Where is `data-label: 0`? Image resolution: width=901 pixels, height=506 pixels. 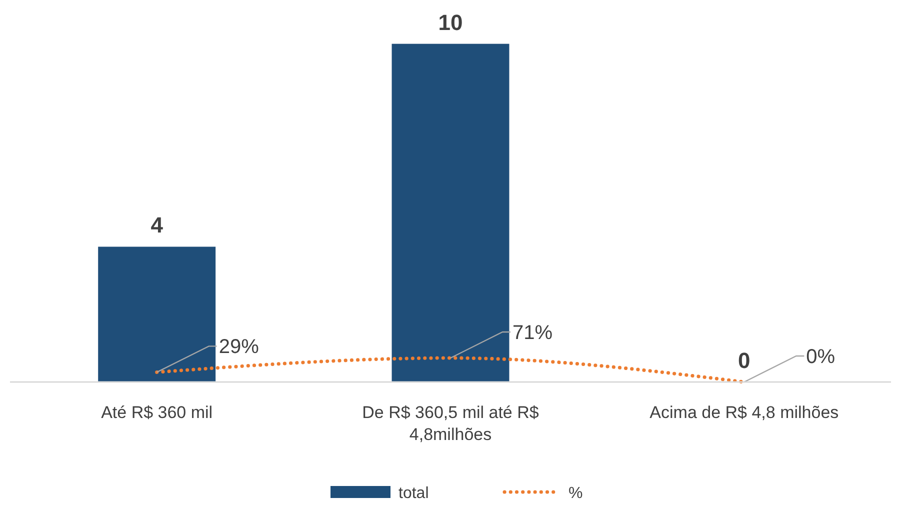 data-label: 0 is located at coordinates (744, 360).